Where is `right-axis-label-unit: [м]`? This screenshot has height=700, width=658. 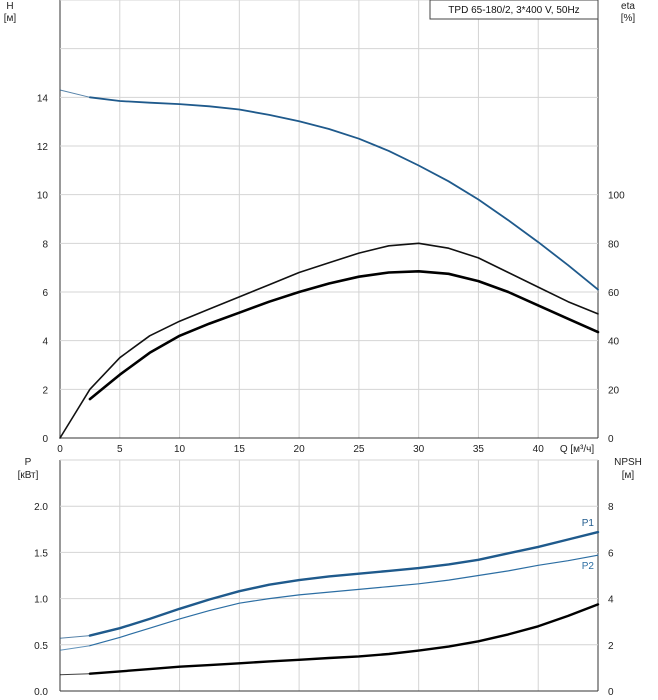
right-axis-label-unit: [м] is located at coordinates (628, 475).